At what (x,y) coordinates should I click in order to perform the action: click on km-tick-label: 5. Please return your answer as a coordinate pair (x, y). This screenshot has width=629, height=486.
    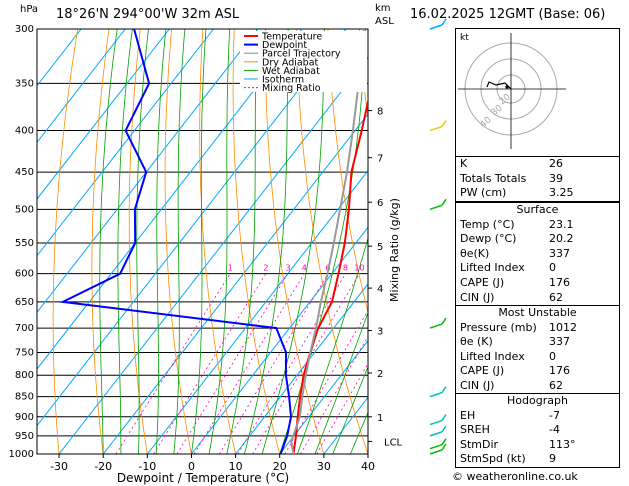
    Looking at the image, I should click on (380, 247).